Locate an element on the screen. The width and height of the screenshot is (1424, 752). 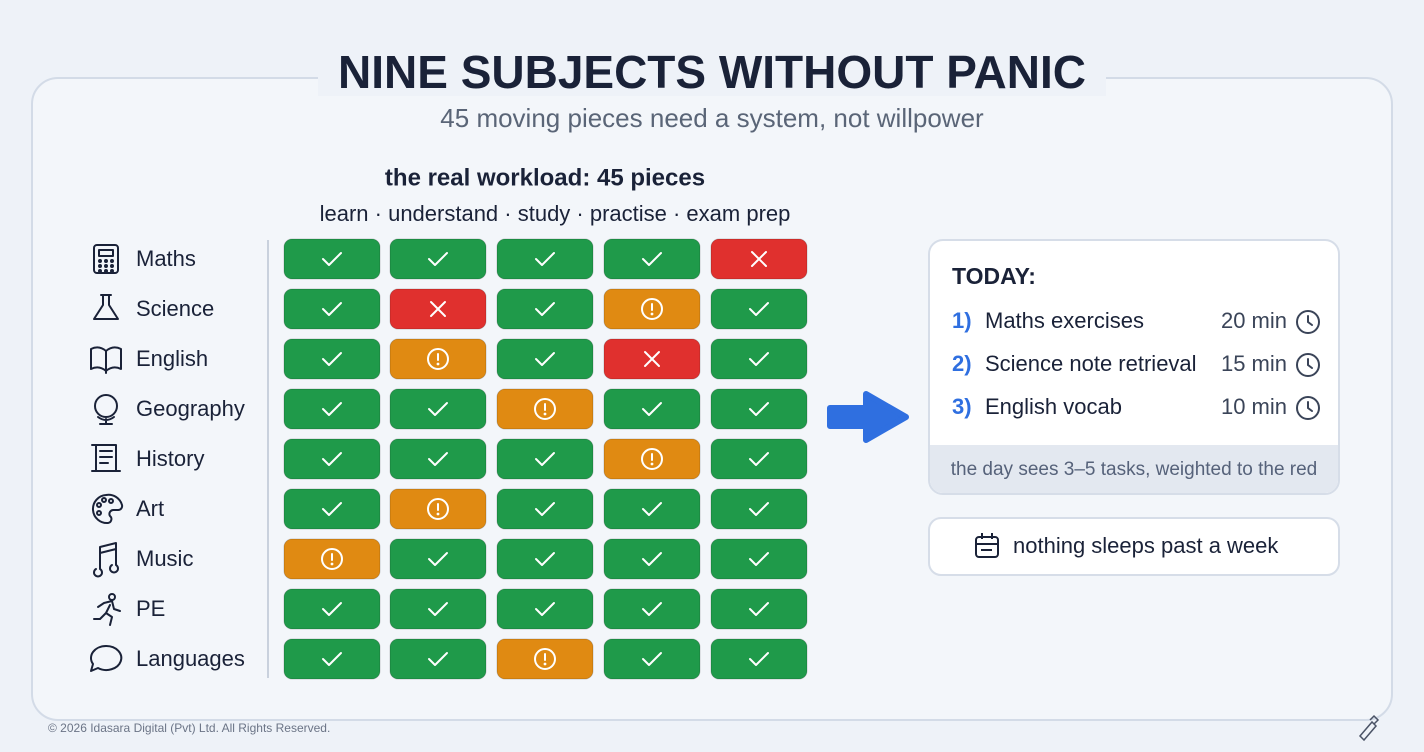
task-label: Maths exercises is located at coordinates (1064, 320).